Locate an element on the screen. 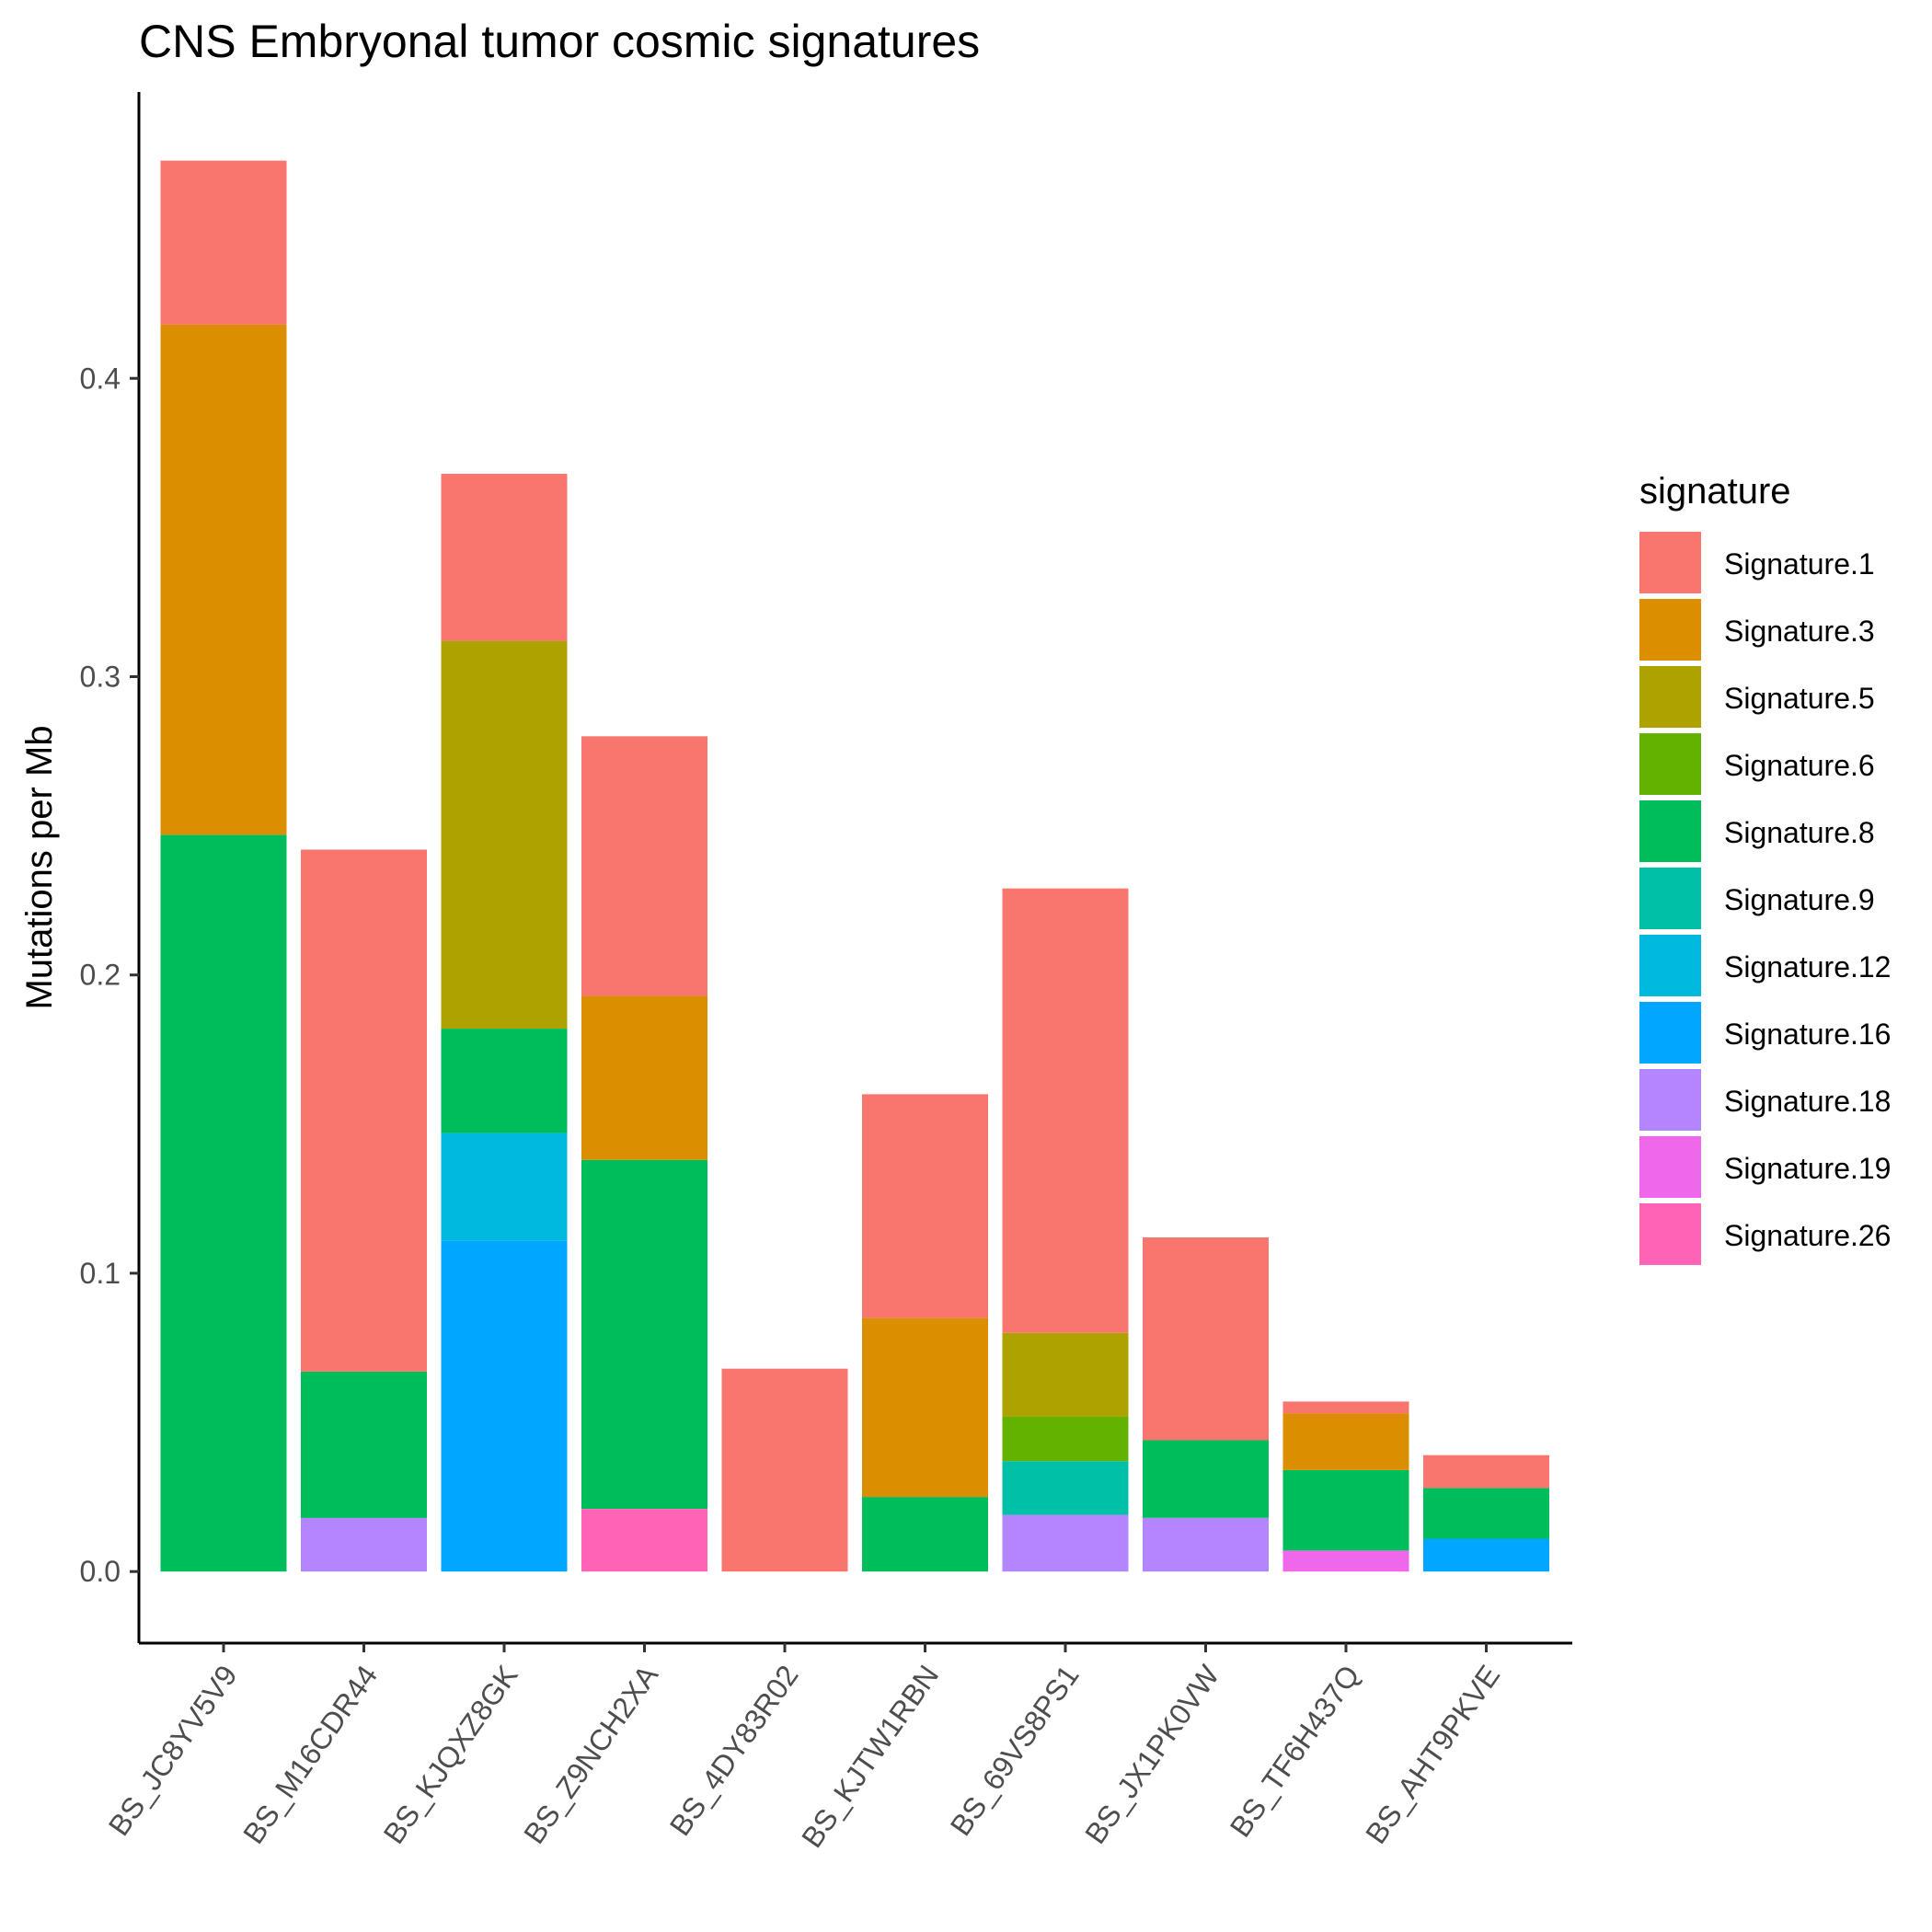 This screenshot has height=1932, width=1932. legend-label: Signature.8 is located at coordinates (1799, 832).